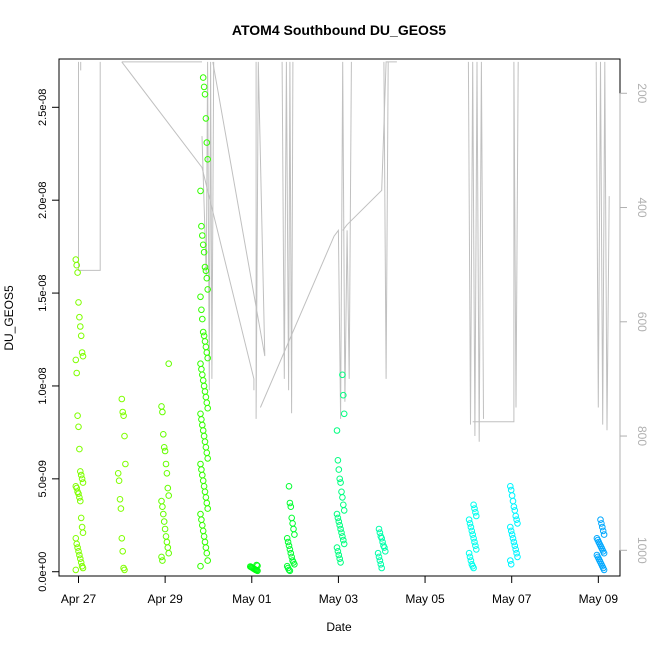 This screenshot has width=650, height=650. What do you see at coordinates (642, 207) in the screenshot?
I see `y2-tick-label: 400` at bounding box center [642, 207].